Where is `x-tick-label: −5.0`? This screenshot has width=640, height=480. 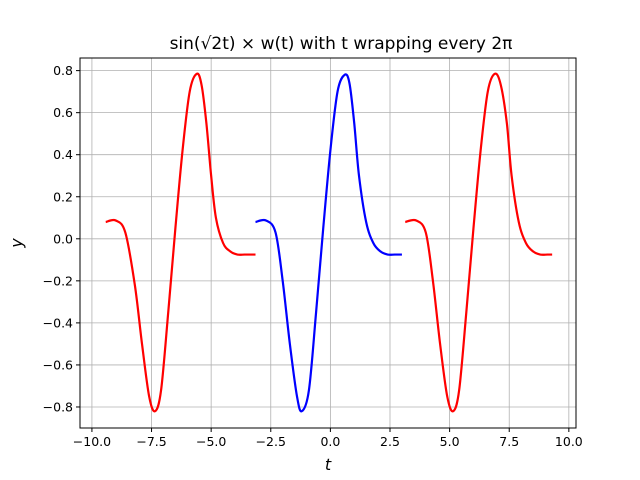
x-tick-label: −5.0 is located at coordinates (211, 441).